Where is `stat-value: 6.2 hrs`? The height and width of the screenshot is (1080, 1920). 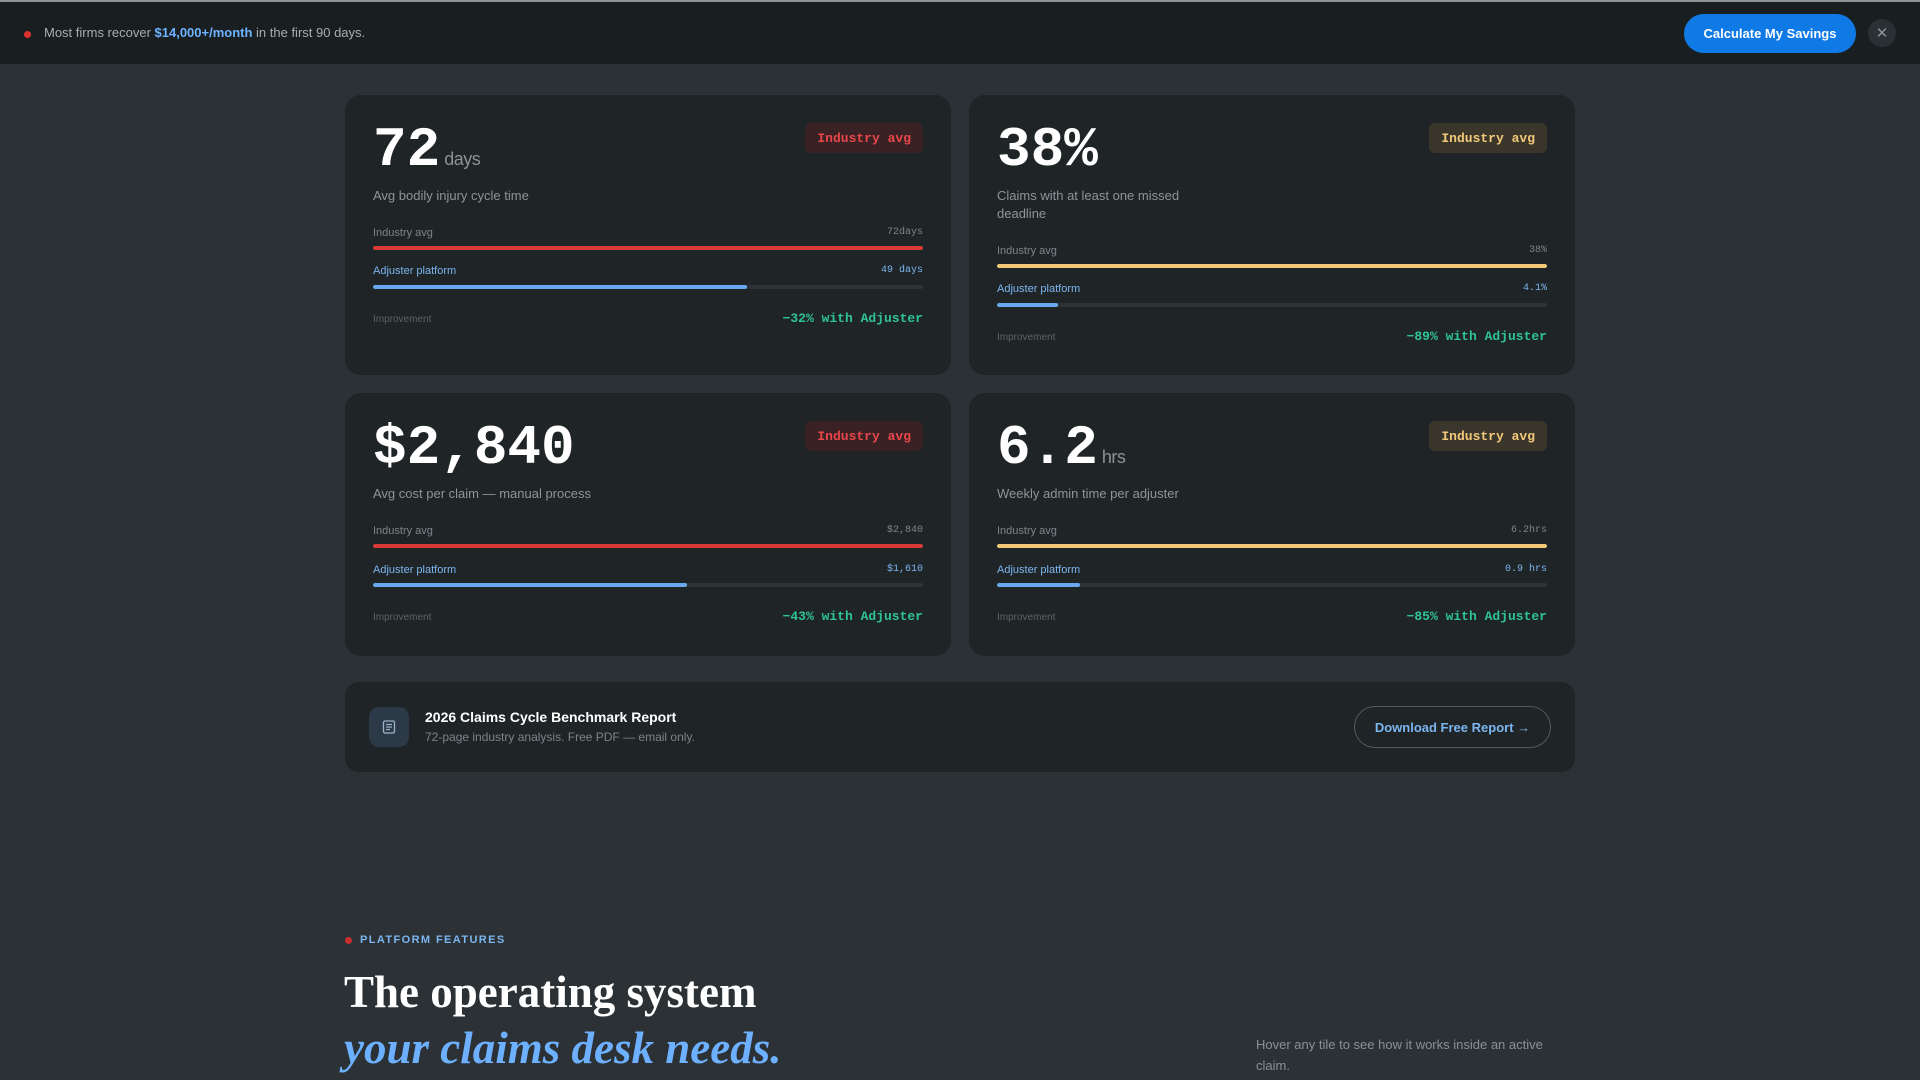 stat-value: 6.2 hrs is located at coordinates (1061, 452).